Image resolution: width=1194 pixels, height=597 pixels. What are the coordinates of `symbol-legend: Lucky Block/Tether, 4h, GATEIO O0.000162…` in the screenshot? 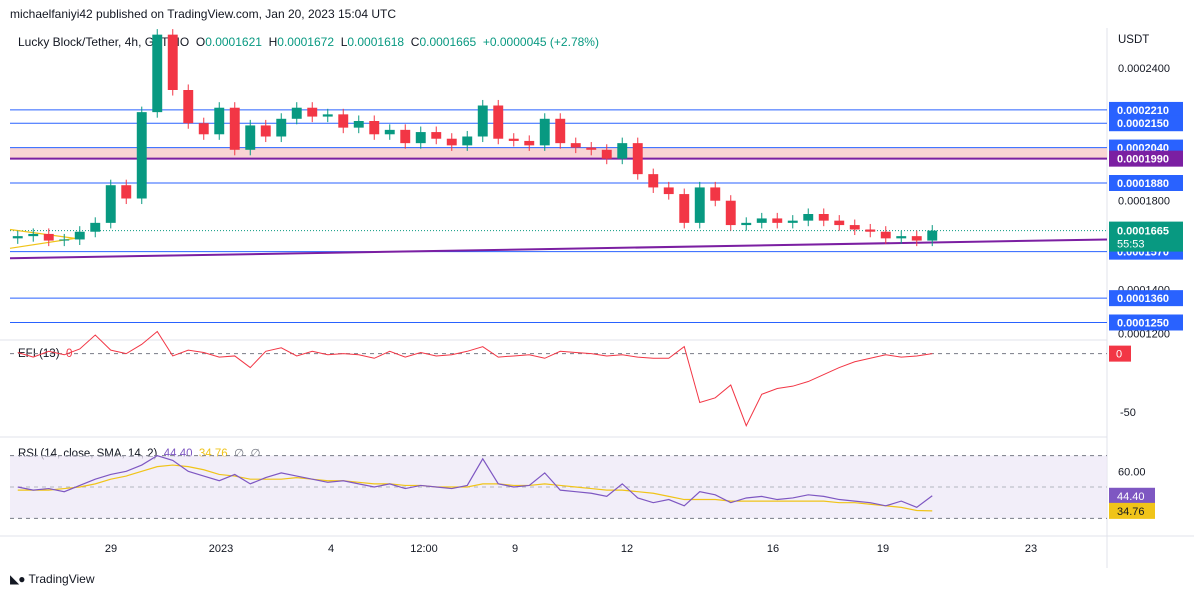 It's located at (308, 42).